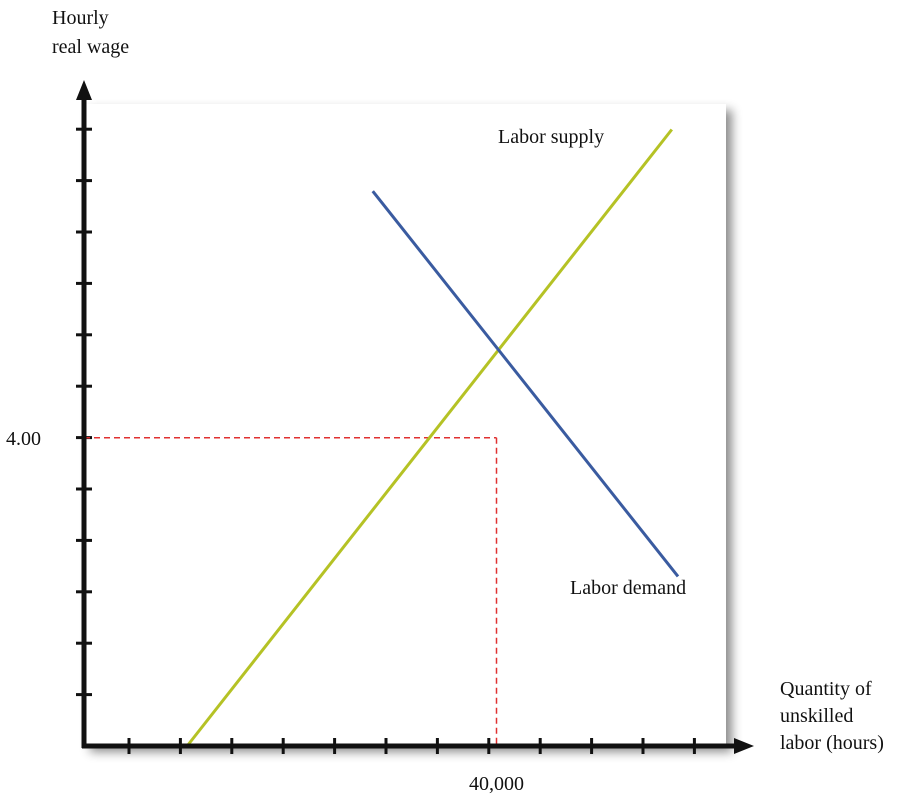 The height and width of the screenshot is (806, 916). Describe the element at coordinates (84, 90) in the screenshot. I see `y-axis-arrowhead` at that location.